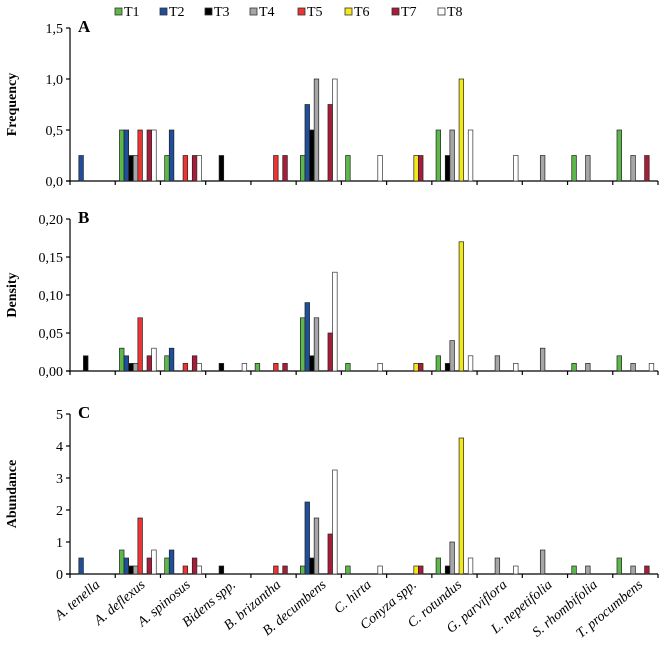 The image size is (671, 660). I want to click on y-tick-label: 1,5, so click(55, 29).